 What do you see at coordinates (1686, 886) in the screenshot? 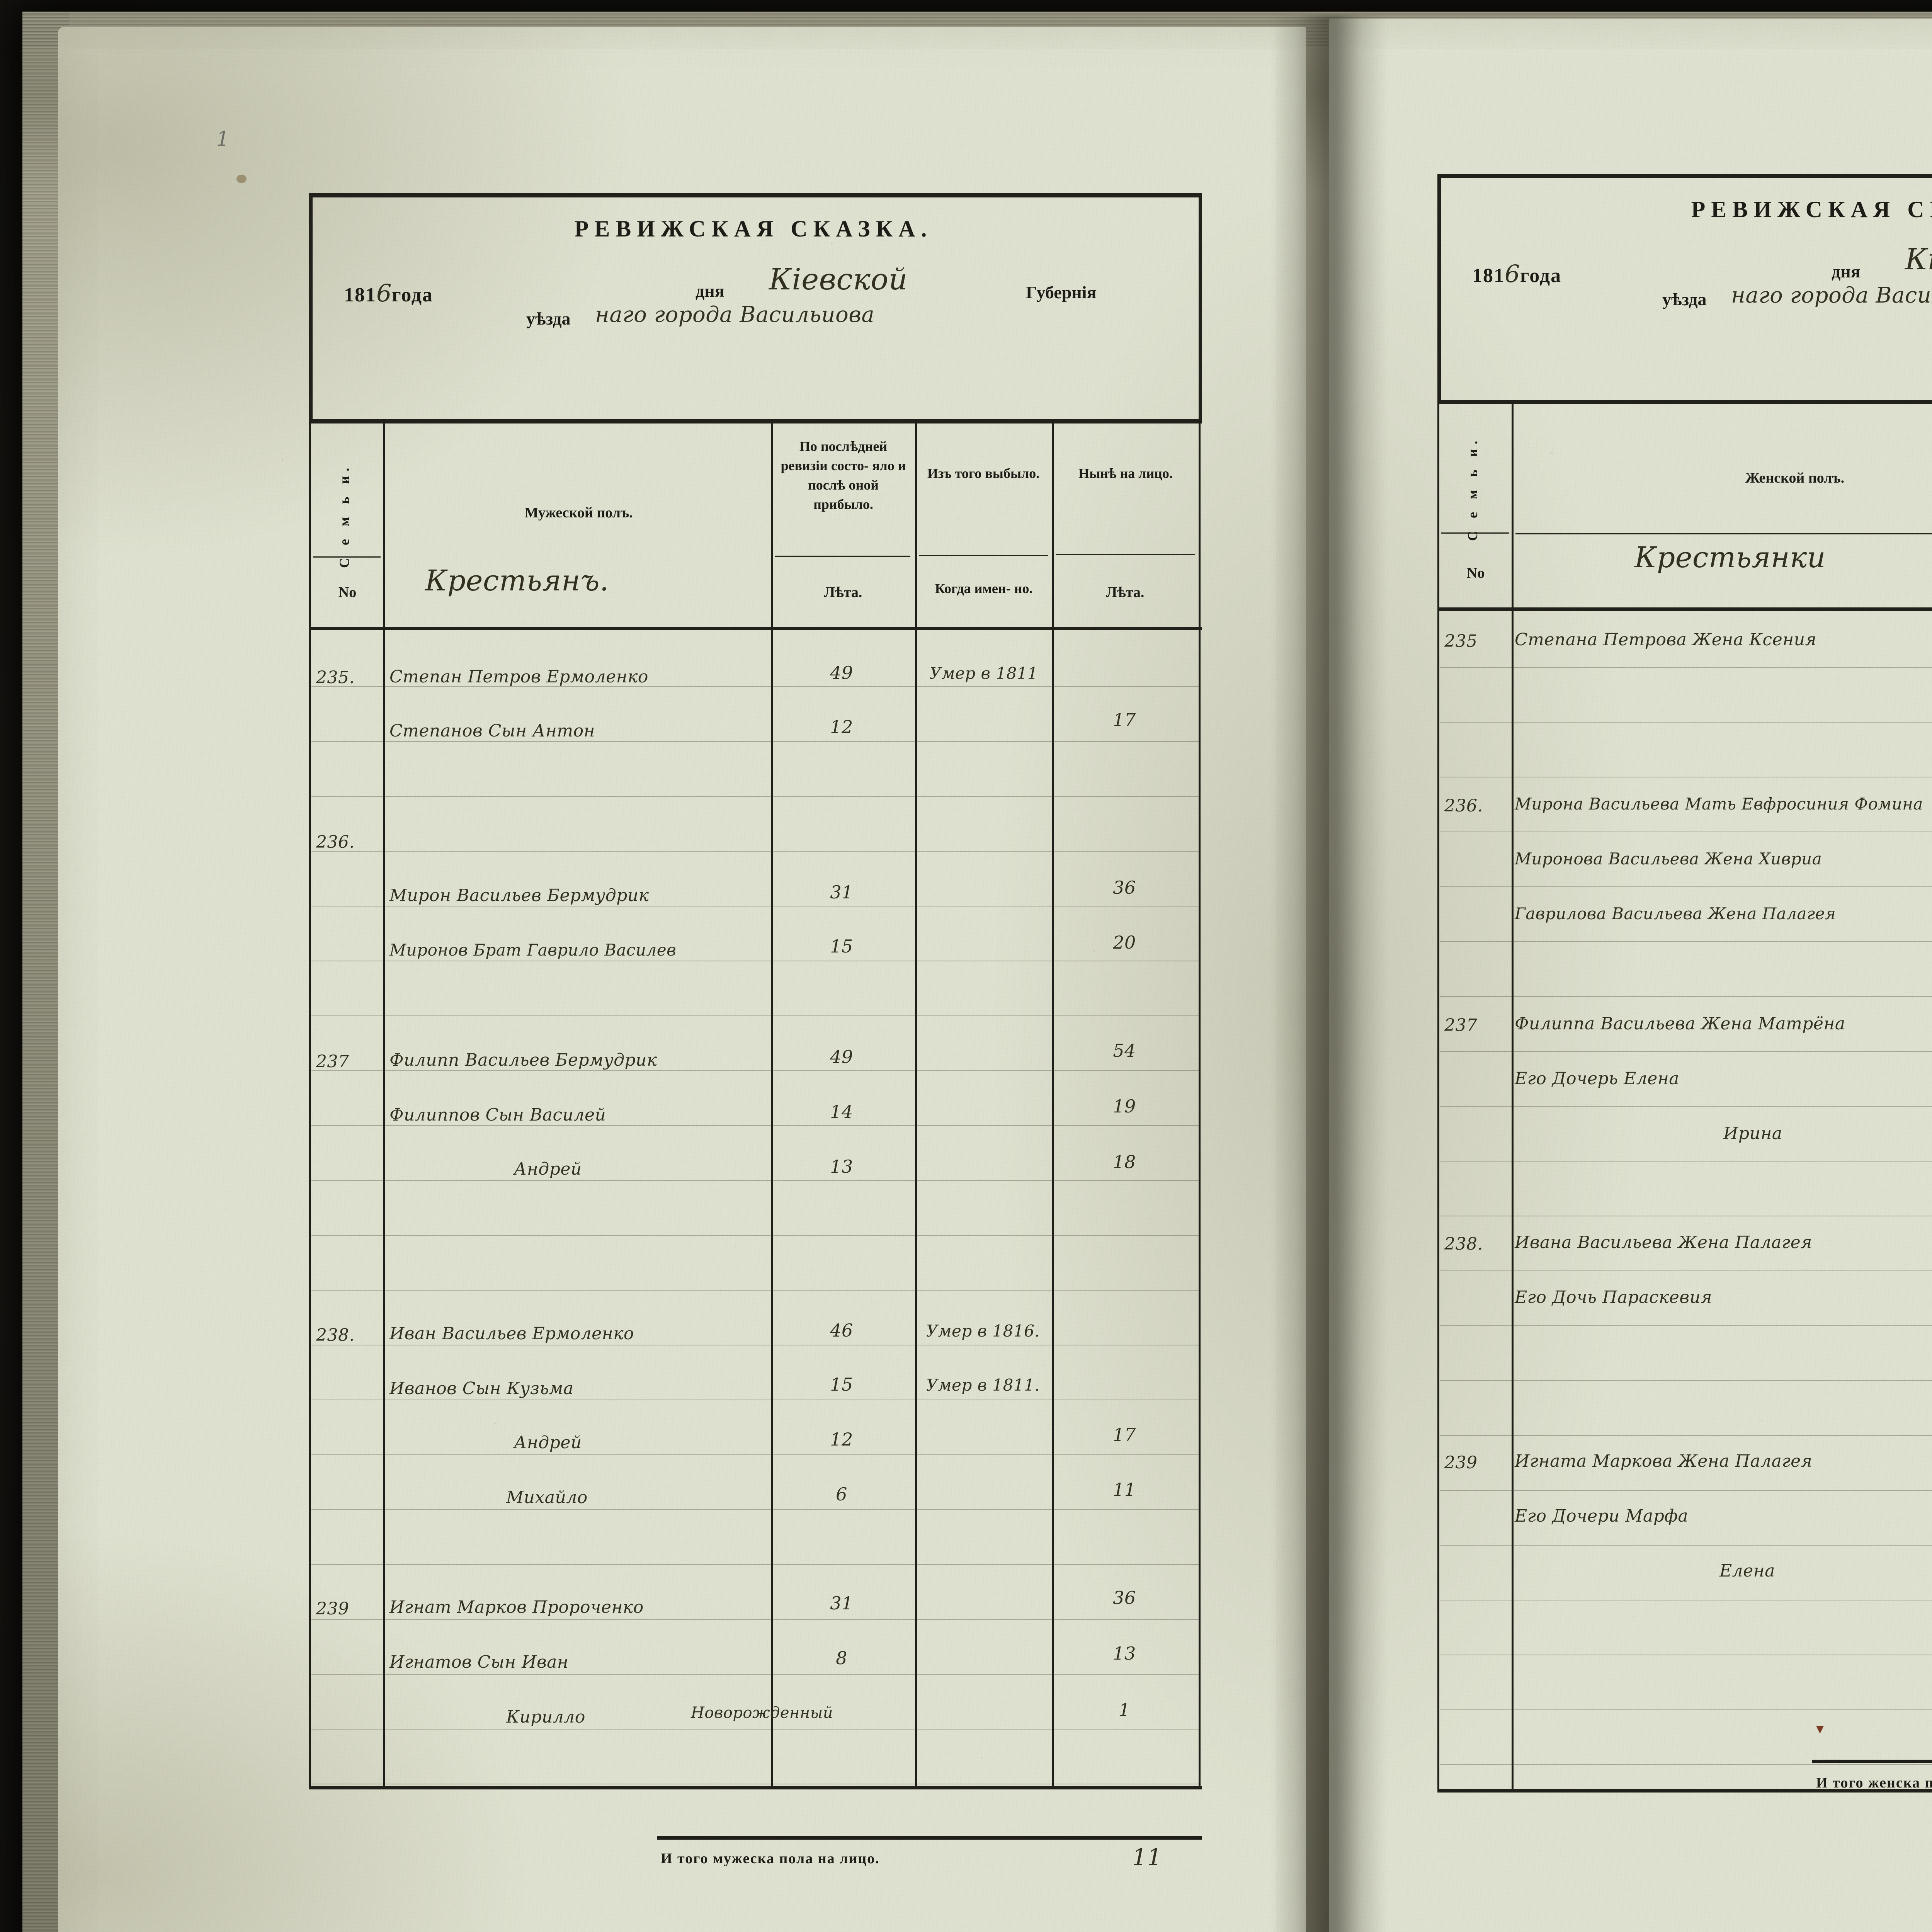
I see `guide-r5` at bounding box center [1686, 886].